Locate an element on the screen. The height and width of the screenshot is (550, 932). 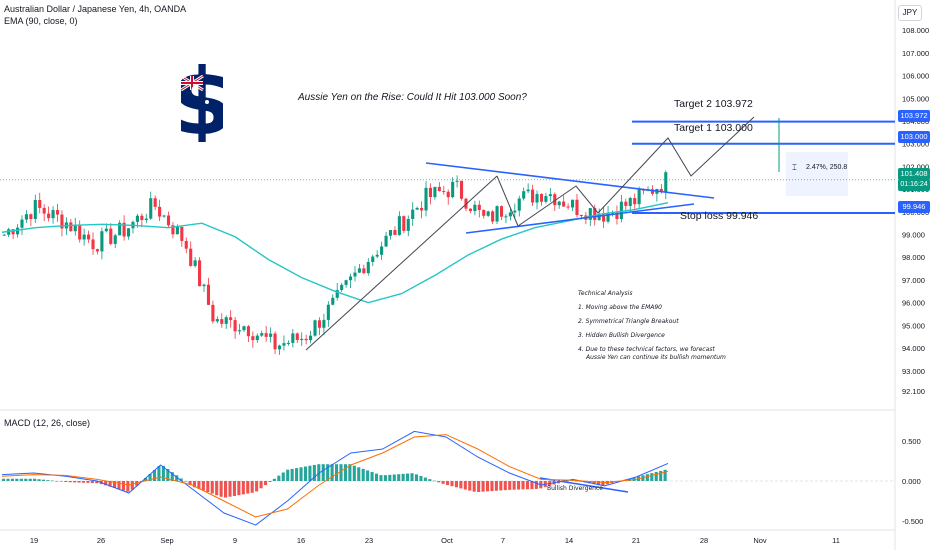
currency-badge: JPY is located at coordinates (910, 13).